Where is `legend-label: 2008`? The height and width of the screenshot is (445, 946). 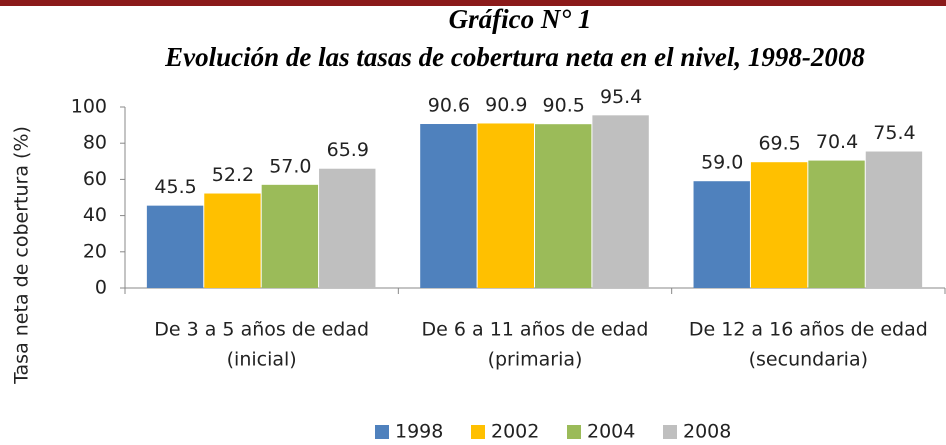 legend-label: 2008 is located at coordinates (707, 432).